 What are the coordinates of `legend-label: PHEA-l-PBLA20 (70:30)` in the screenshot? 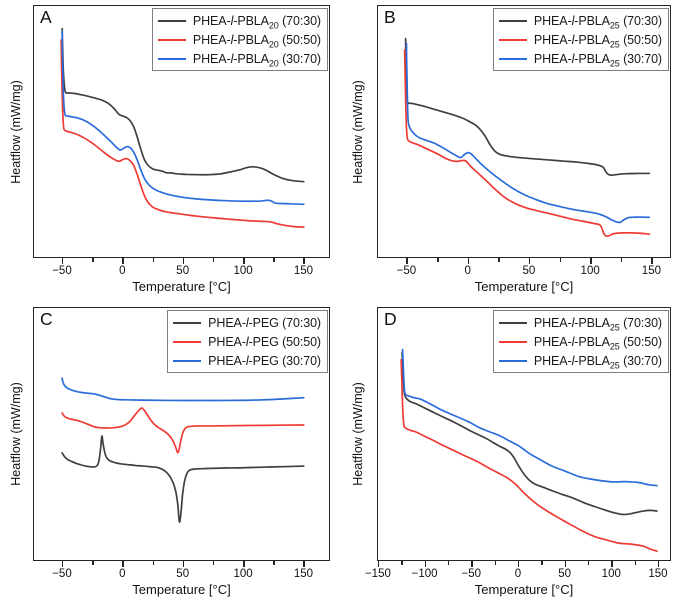 It's located at (256, 21).